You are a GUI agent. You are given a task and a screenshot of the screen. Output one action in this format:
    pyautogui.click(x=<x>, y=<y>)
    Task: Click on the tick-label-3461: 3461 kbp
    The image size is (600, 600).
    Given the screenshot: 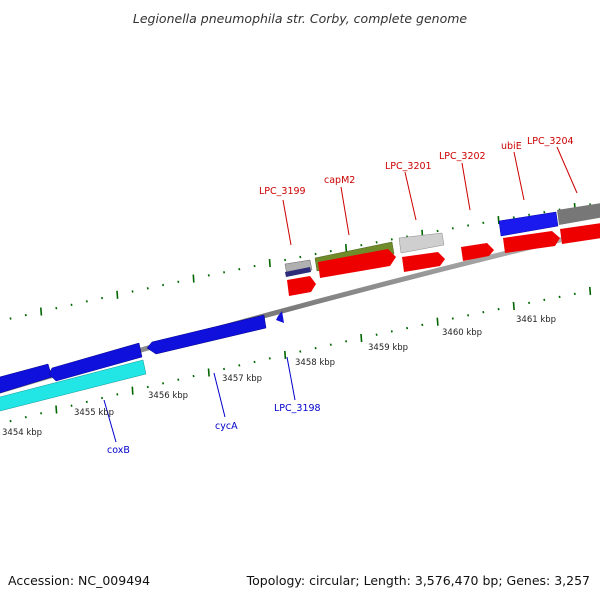 What is the action you would take?
    pyautogui.click(x=536, y=320)
    